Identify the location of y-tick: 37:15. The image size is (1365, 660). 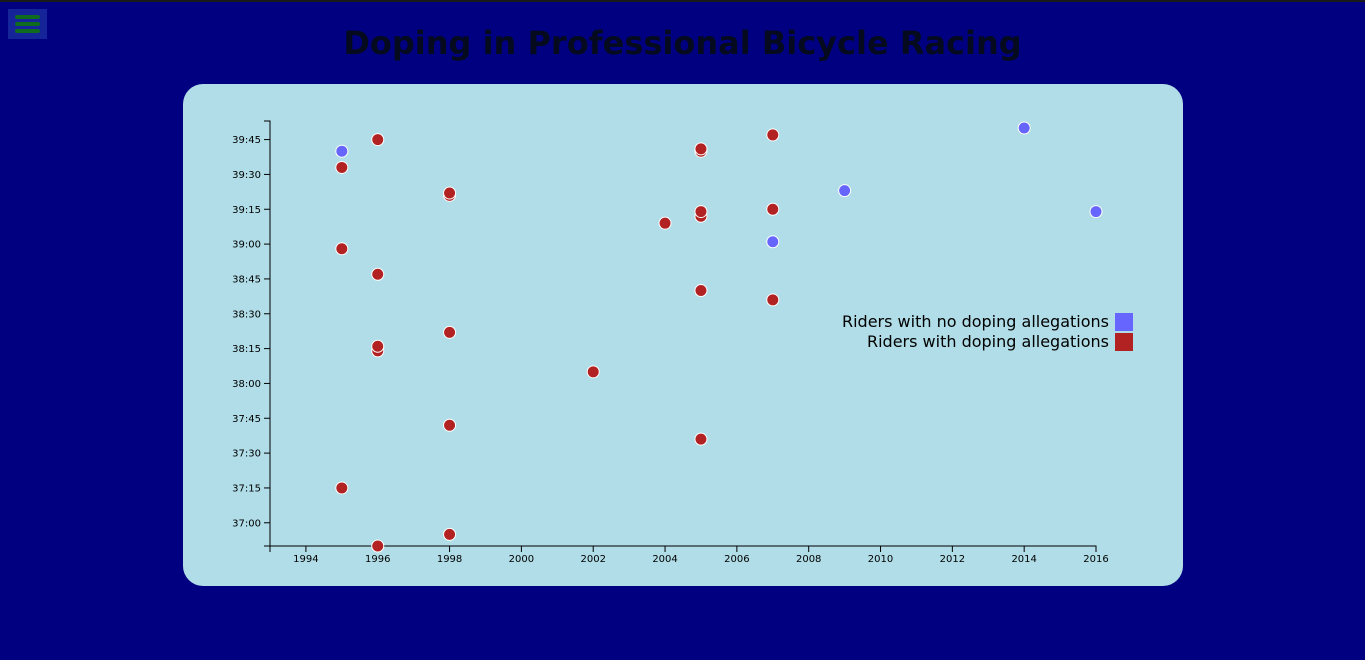
(251, 488).